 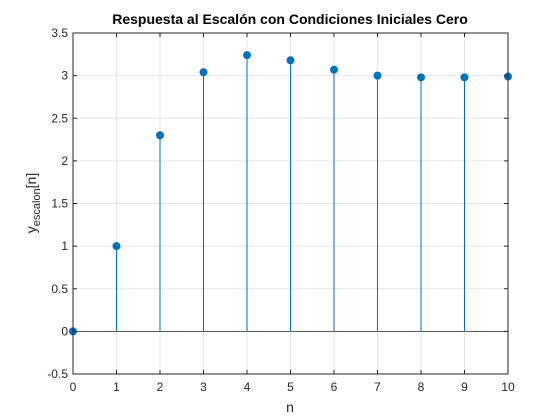 I want to click on y-tick-label-4: 1.5, so click(x=59, y=204).